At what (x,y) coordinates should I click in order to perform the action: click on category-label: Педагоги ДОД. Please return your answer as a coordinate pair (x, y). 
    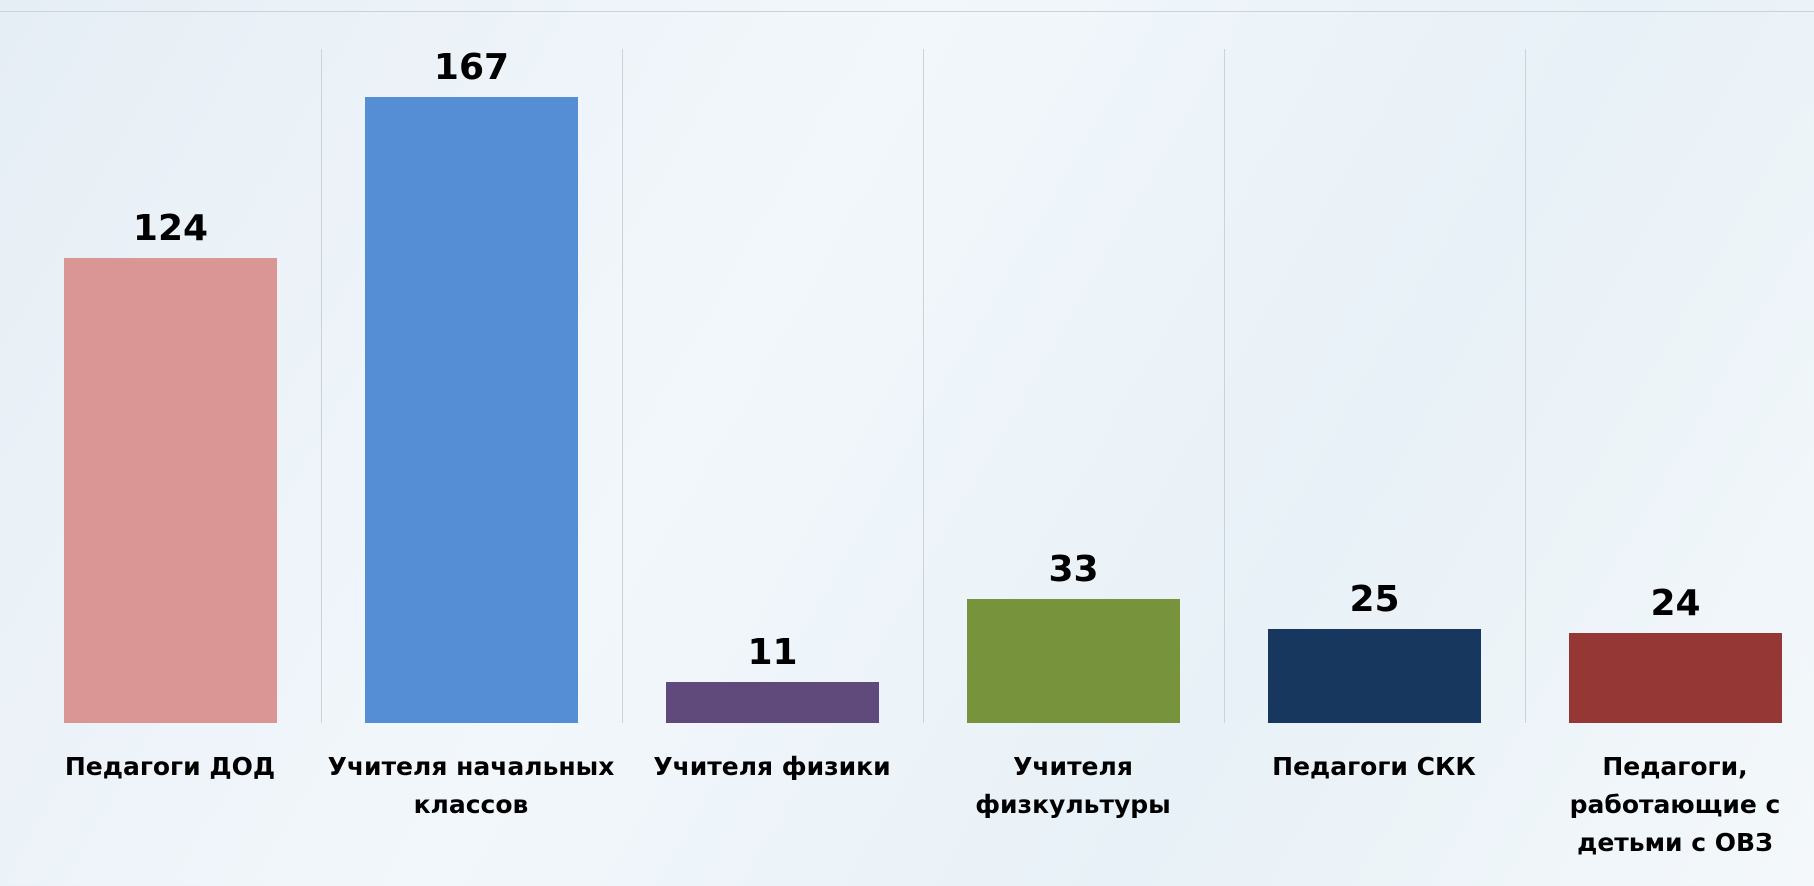
    Looking at the image, I should click on (170, 766).